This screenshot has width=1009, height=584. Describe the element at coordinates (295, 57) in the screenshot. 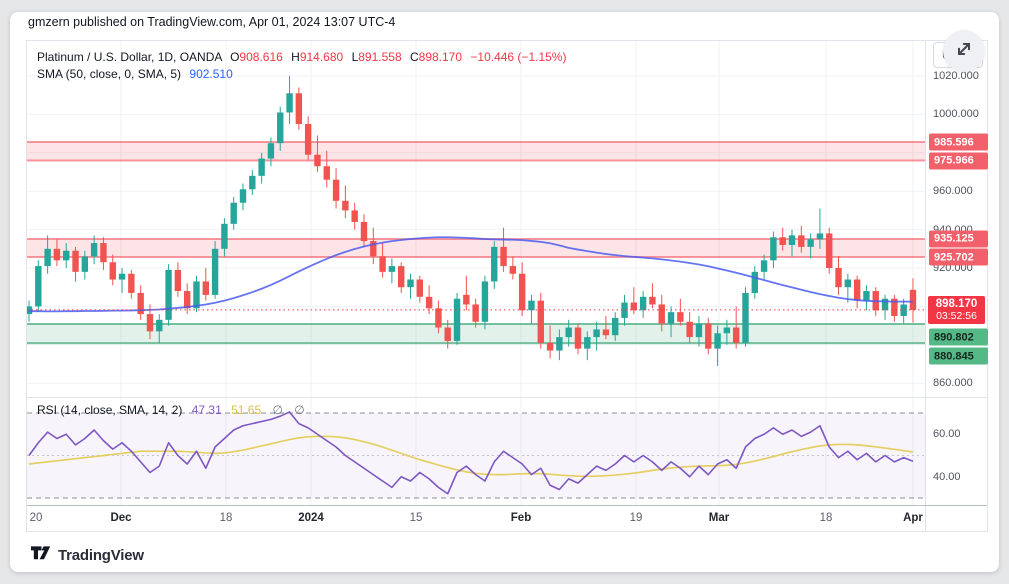

I see `high-label: H` at that location.